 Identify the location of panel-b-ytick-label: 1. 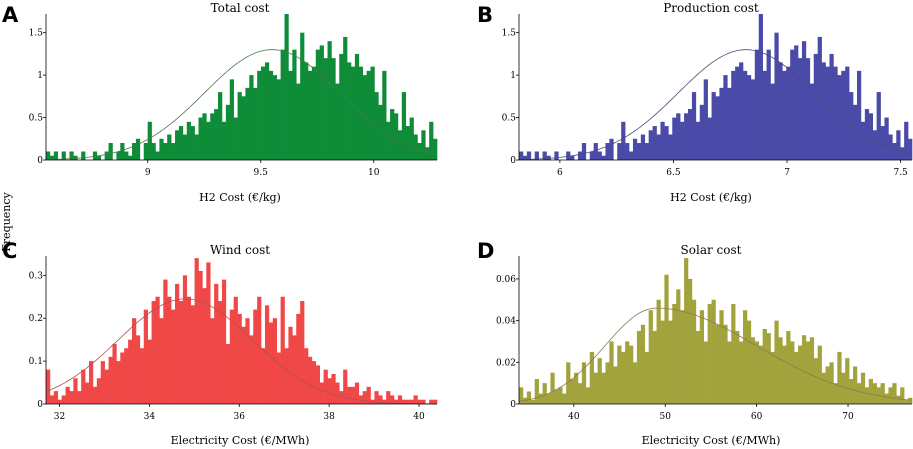
(513, 76).